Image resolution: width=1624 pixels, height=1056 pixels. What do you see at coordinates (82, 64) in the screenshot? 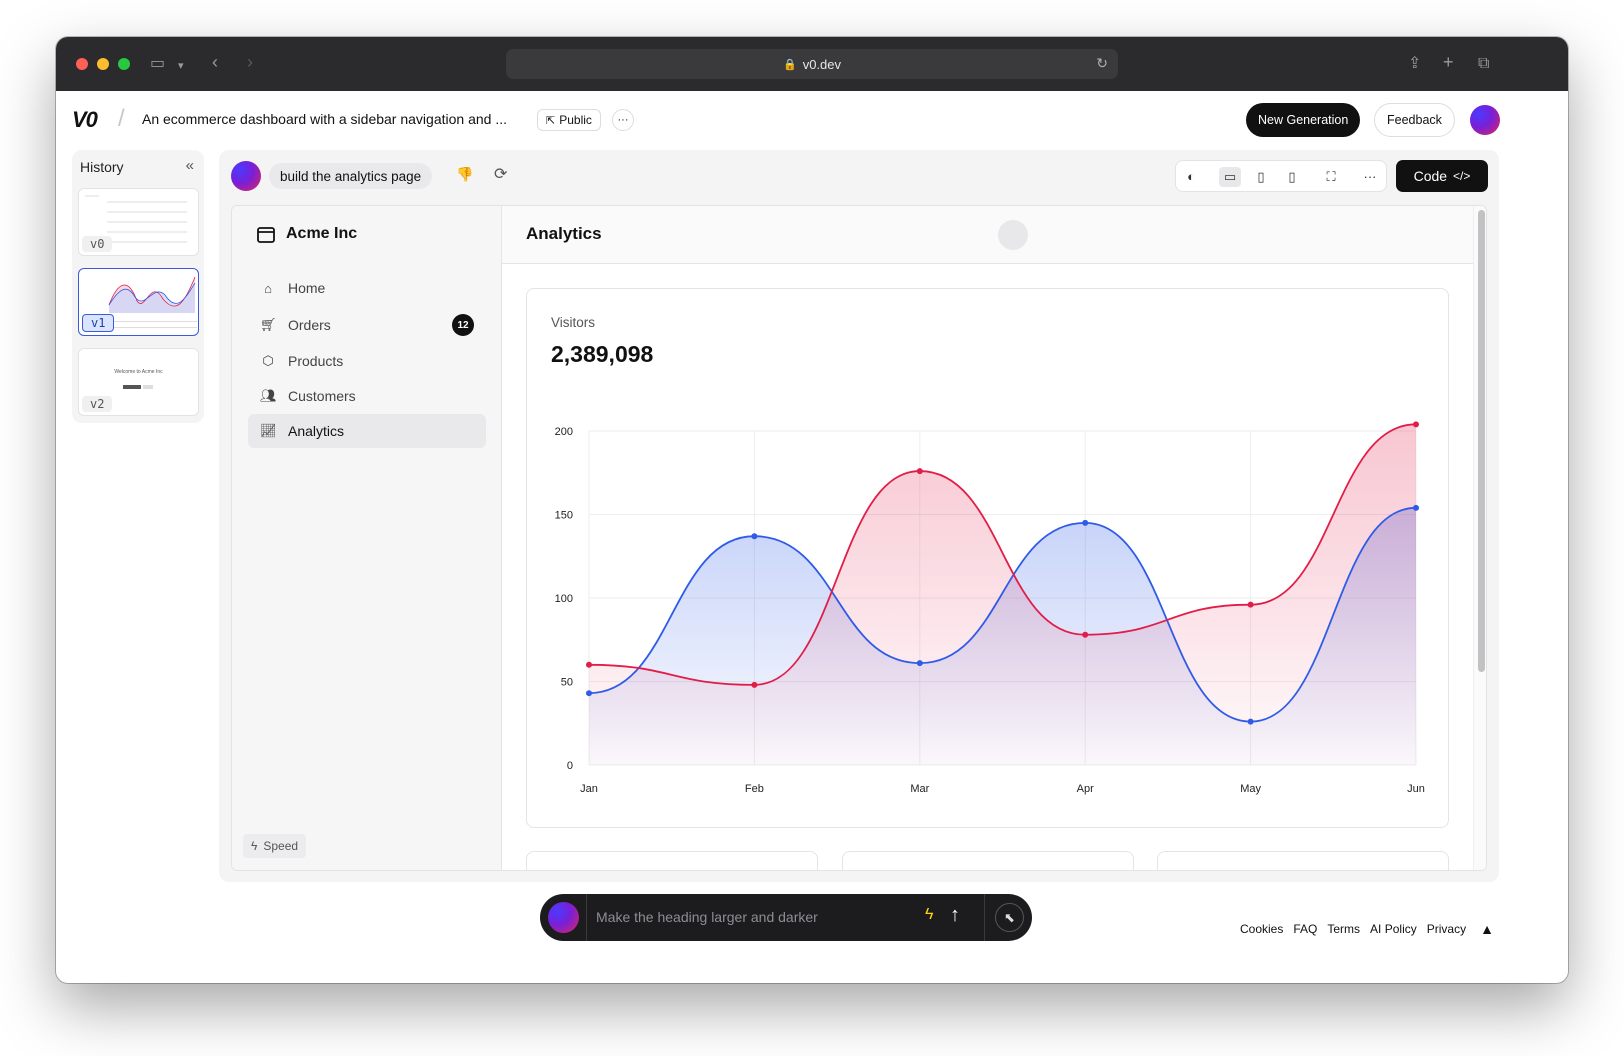
I see `close-window-button` at bounding box center [82, 64].